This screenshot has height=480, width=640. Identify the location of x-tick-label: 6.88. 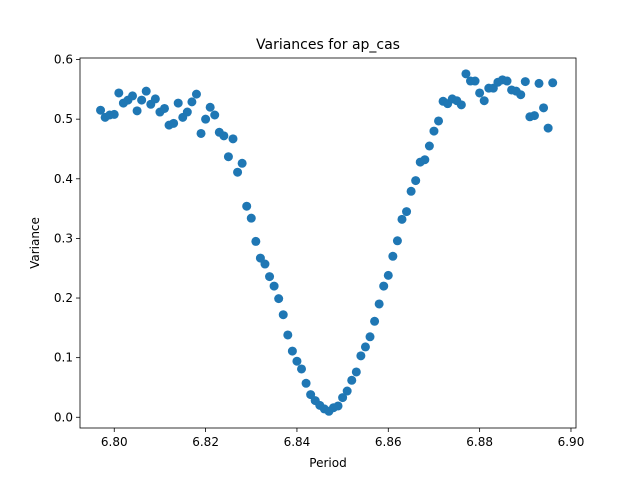
(479, 442).